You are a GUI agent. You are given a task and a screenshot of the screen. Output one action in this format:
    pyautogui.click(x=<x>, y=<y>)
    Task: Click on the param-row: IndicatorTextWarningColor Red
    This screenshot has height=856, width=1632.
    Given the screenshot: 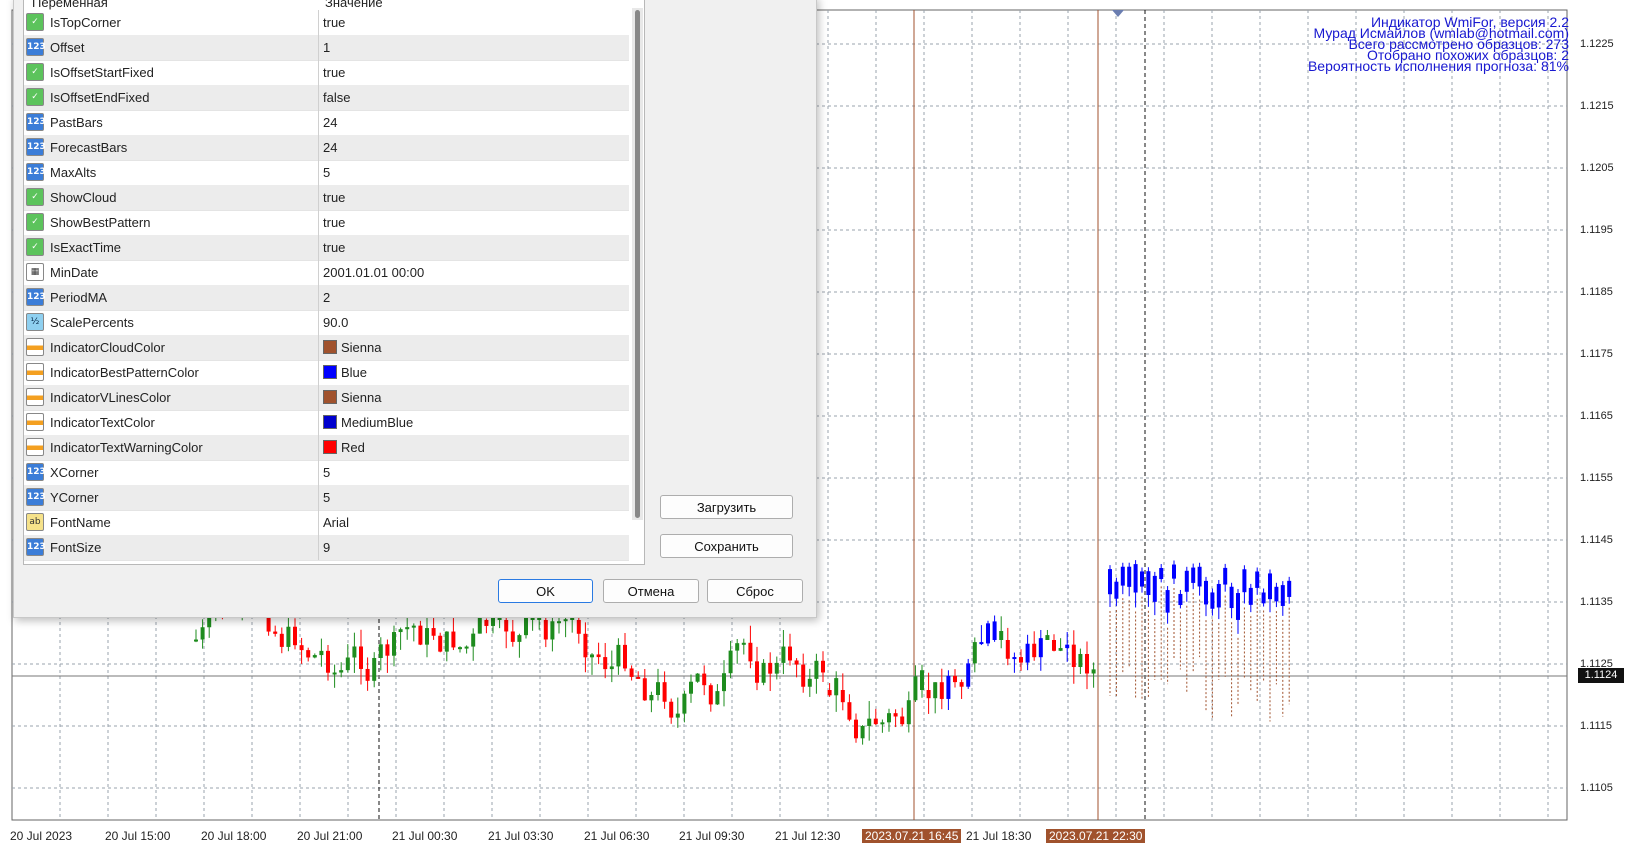 What is the action you would take?
    pyautogui.click(x=326, y=448)
    